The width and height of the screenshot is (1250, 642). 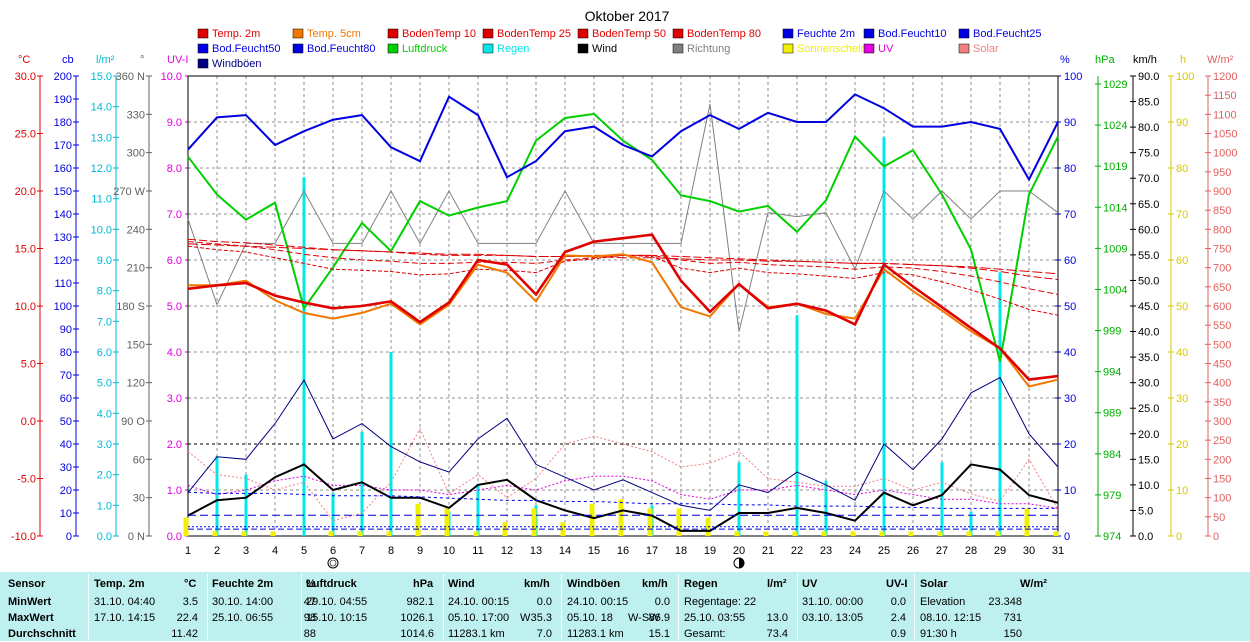 I want to click on axis-tick-label: 30.0, so click(x=1148, y=384).